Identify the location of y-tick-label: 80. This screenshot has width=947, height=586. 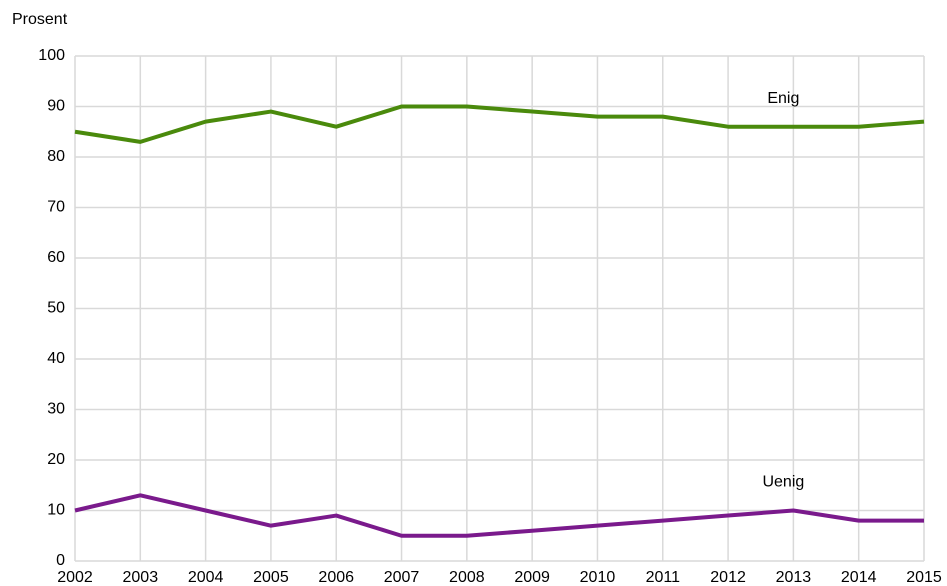
(56, 156).